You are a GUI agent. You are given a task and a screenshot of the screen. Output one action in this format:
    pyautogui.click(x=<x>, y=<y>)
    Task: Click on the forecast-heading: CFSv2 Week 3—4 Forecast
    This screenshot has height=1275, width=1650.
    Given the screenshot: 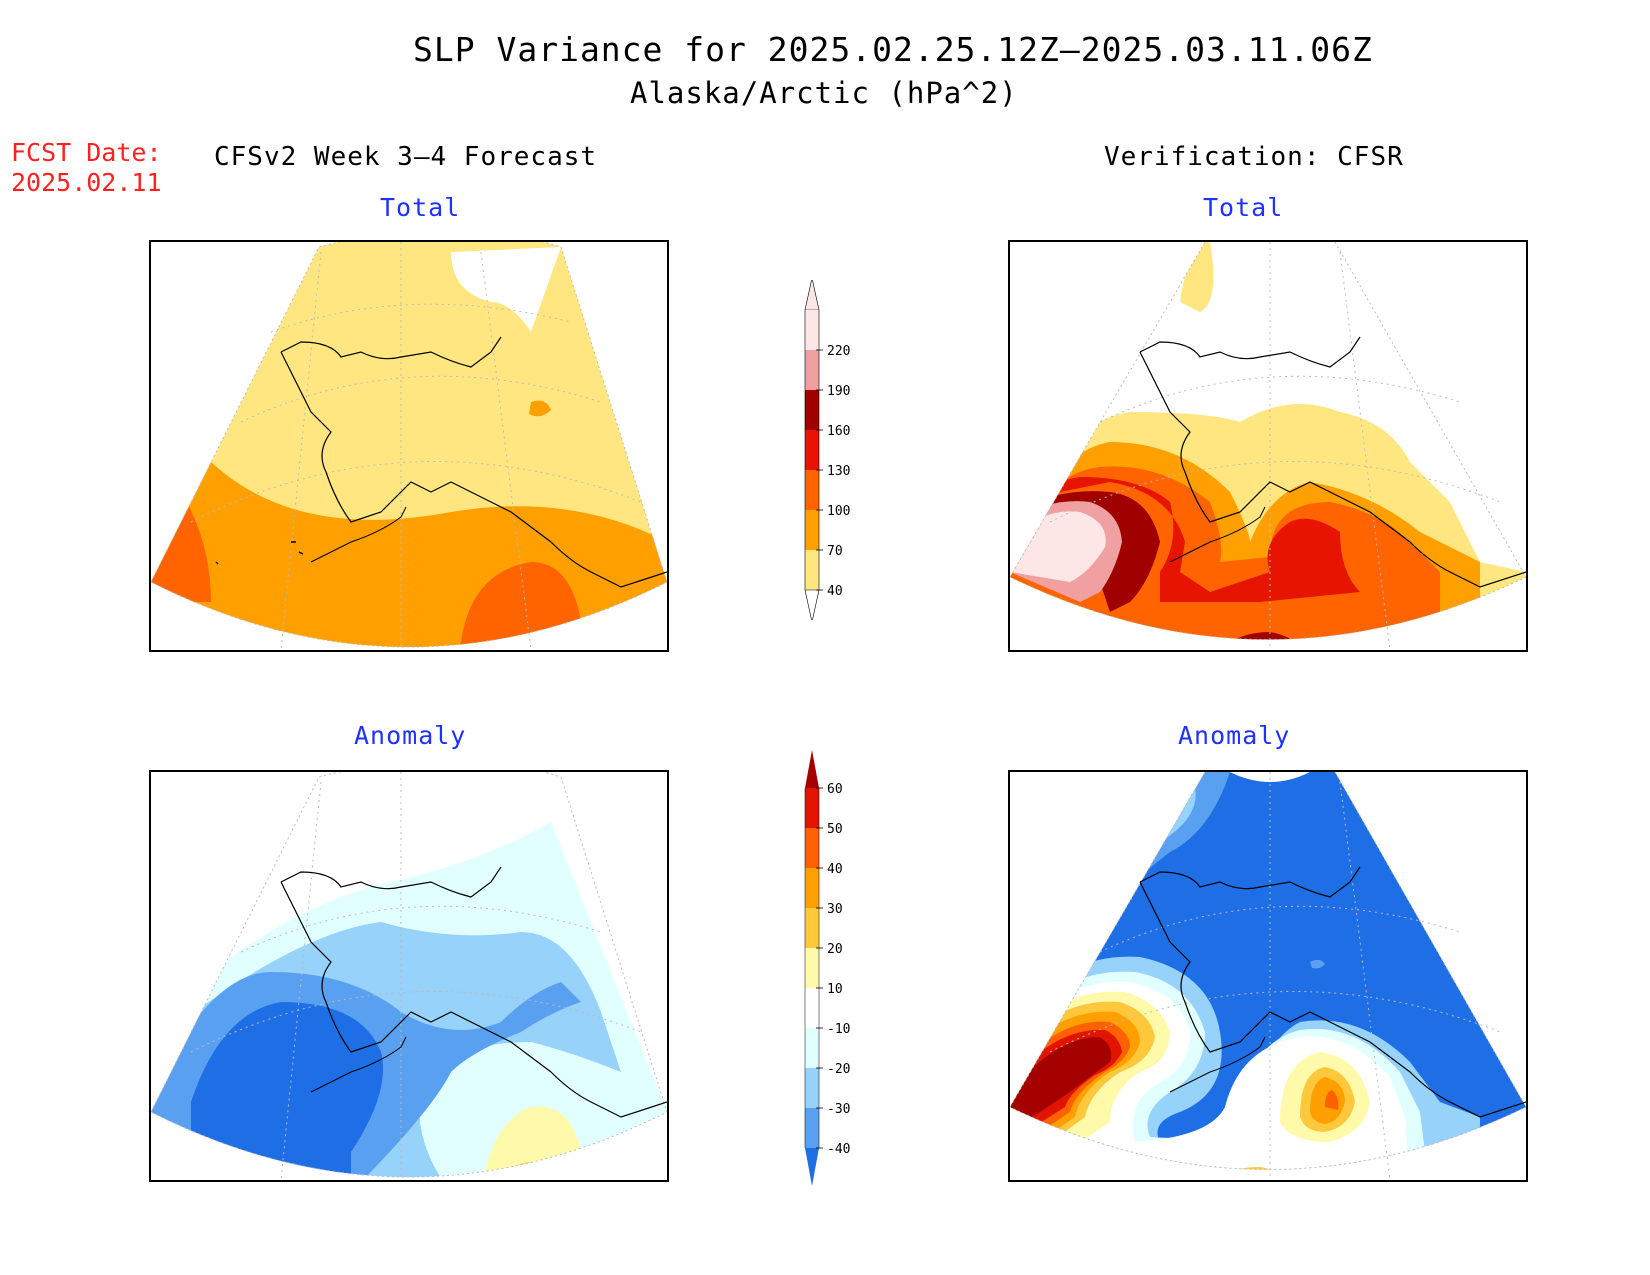 What is the action you would take?
    pyautogui.click(x=406, y=157)
    